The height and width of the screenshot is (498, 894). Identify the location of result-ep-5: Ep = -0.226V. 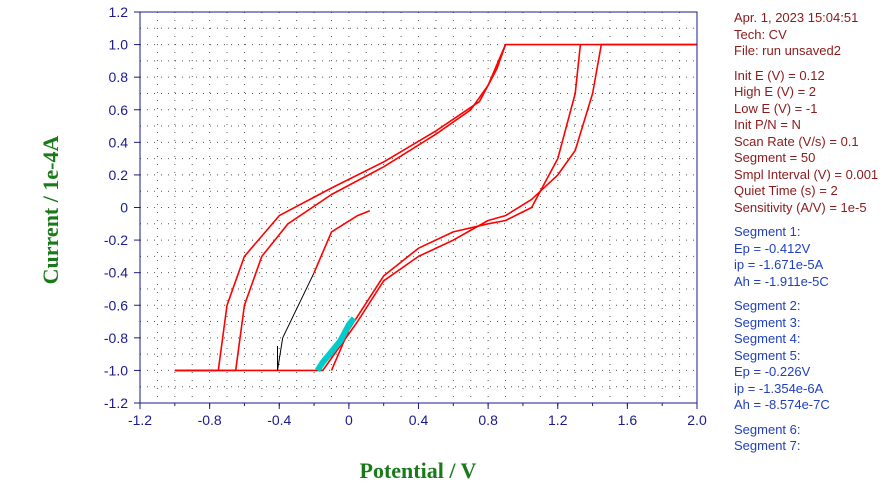
(772, 371).